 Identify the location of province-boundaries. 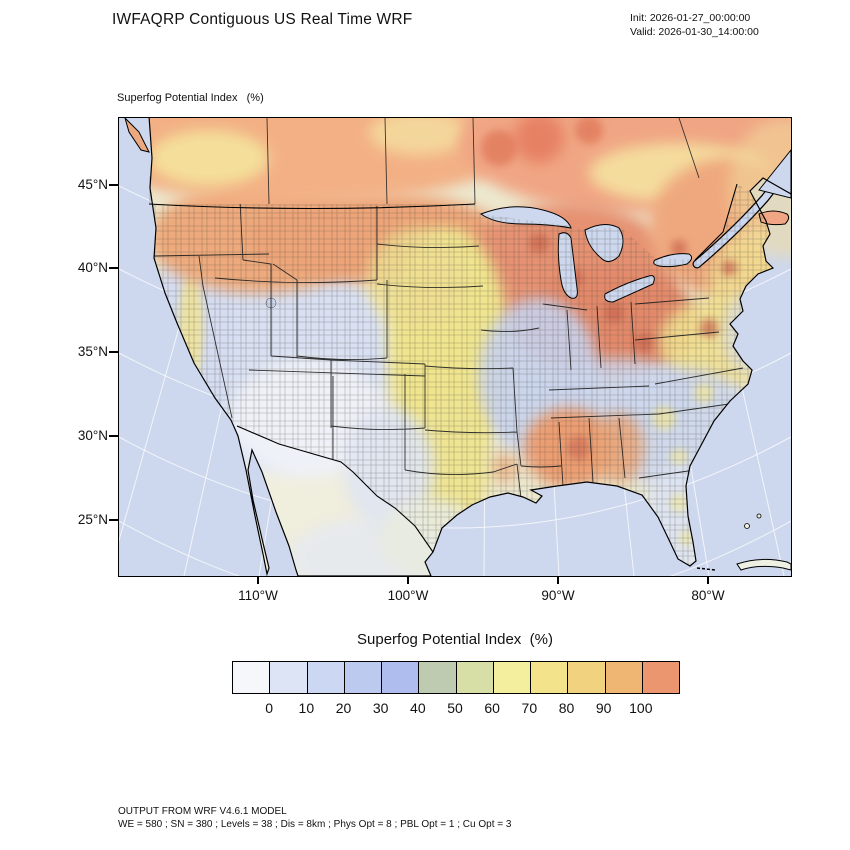
(483, 161).